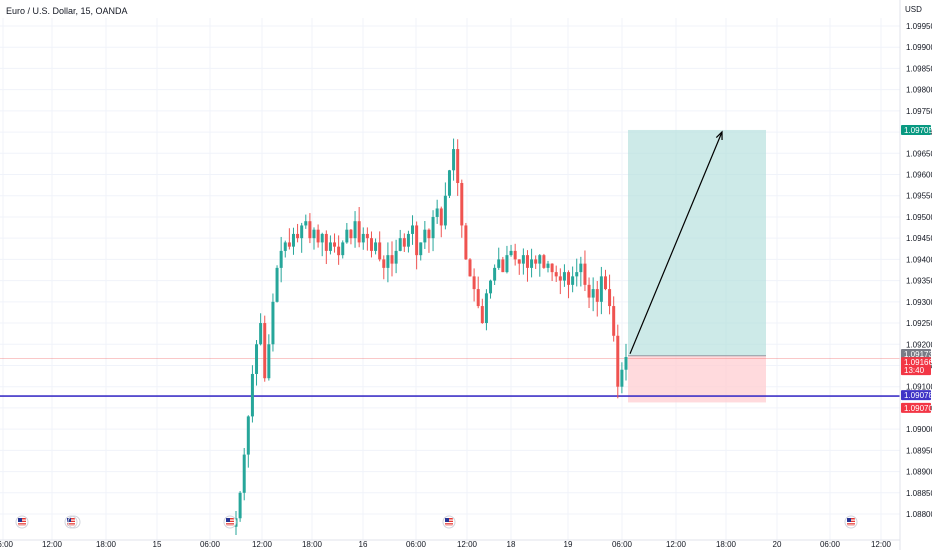 The height and width of the screenshot is (550, 932). I want to click on currency-label: USD, so click(913, 9).